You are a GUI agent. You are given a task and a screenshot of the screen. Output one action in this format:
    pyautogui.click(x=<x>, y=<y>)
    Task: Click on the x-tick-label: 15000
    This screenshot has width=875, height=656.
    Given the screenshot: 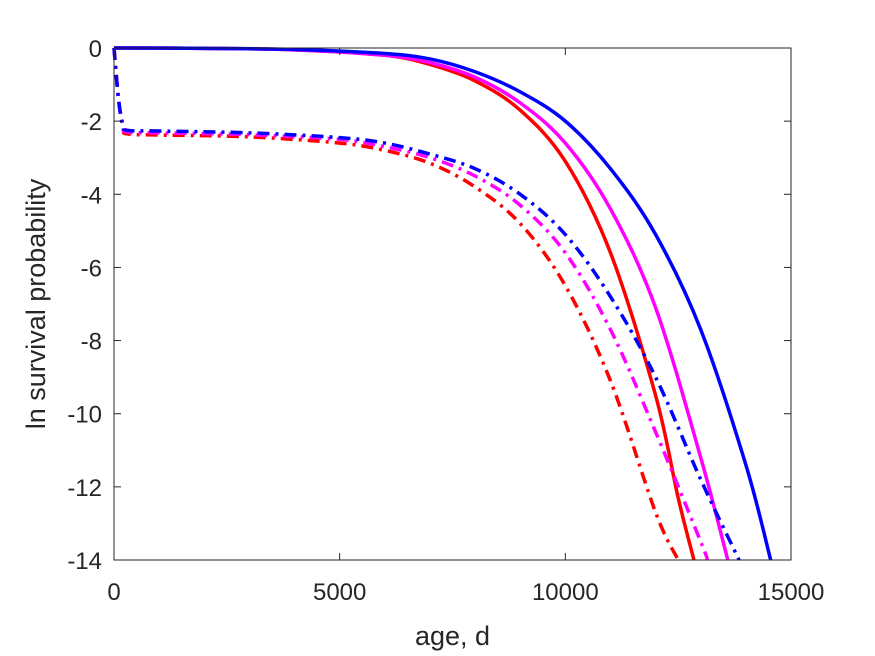 What is the action you would take?
    pyautogui.click(x=791, y=592)
    